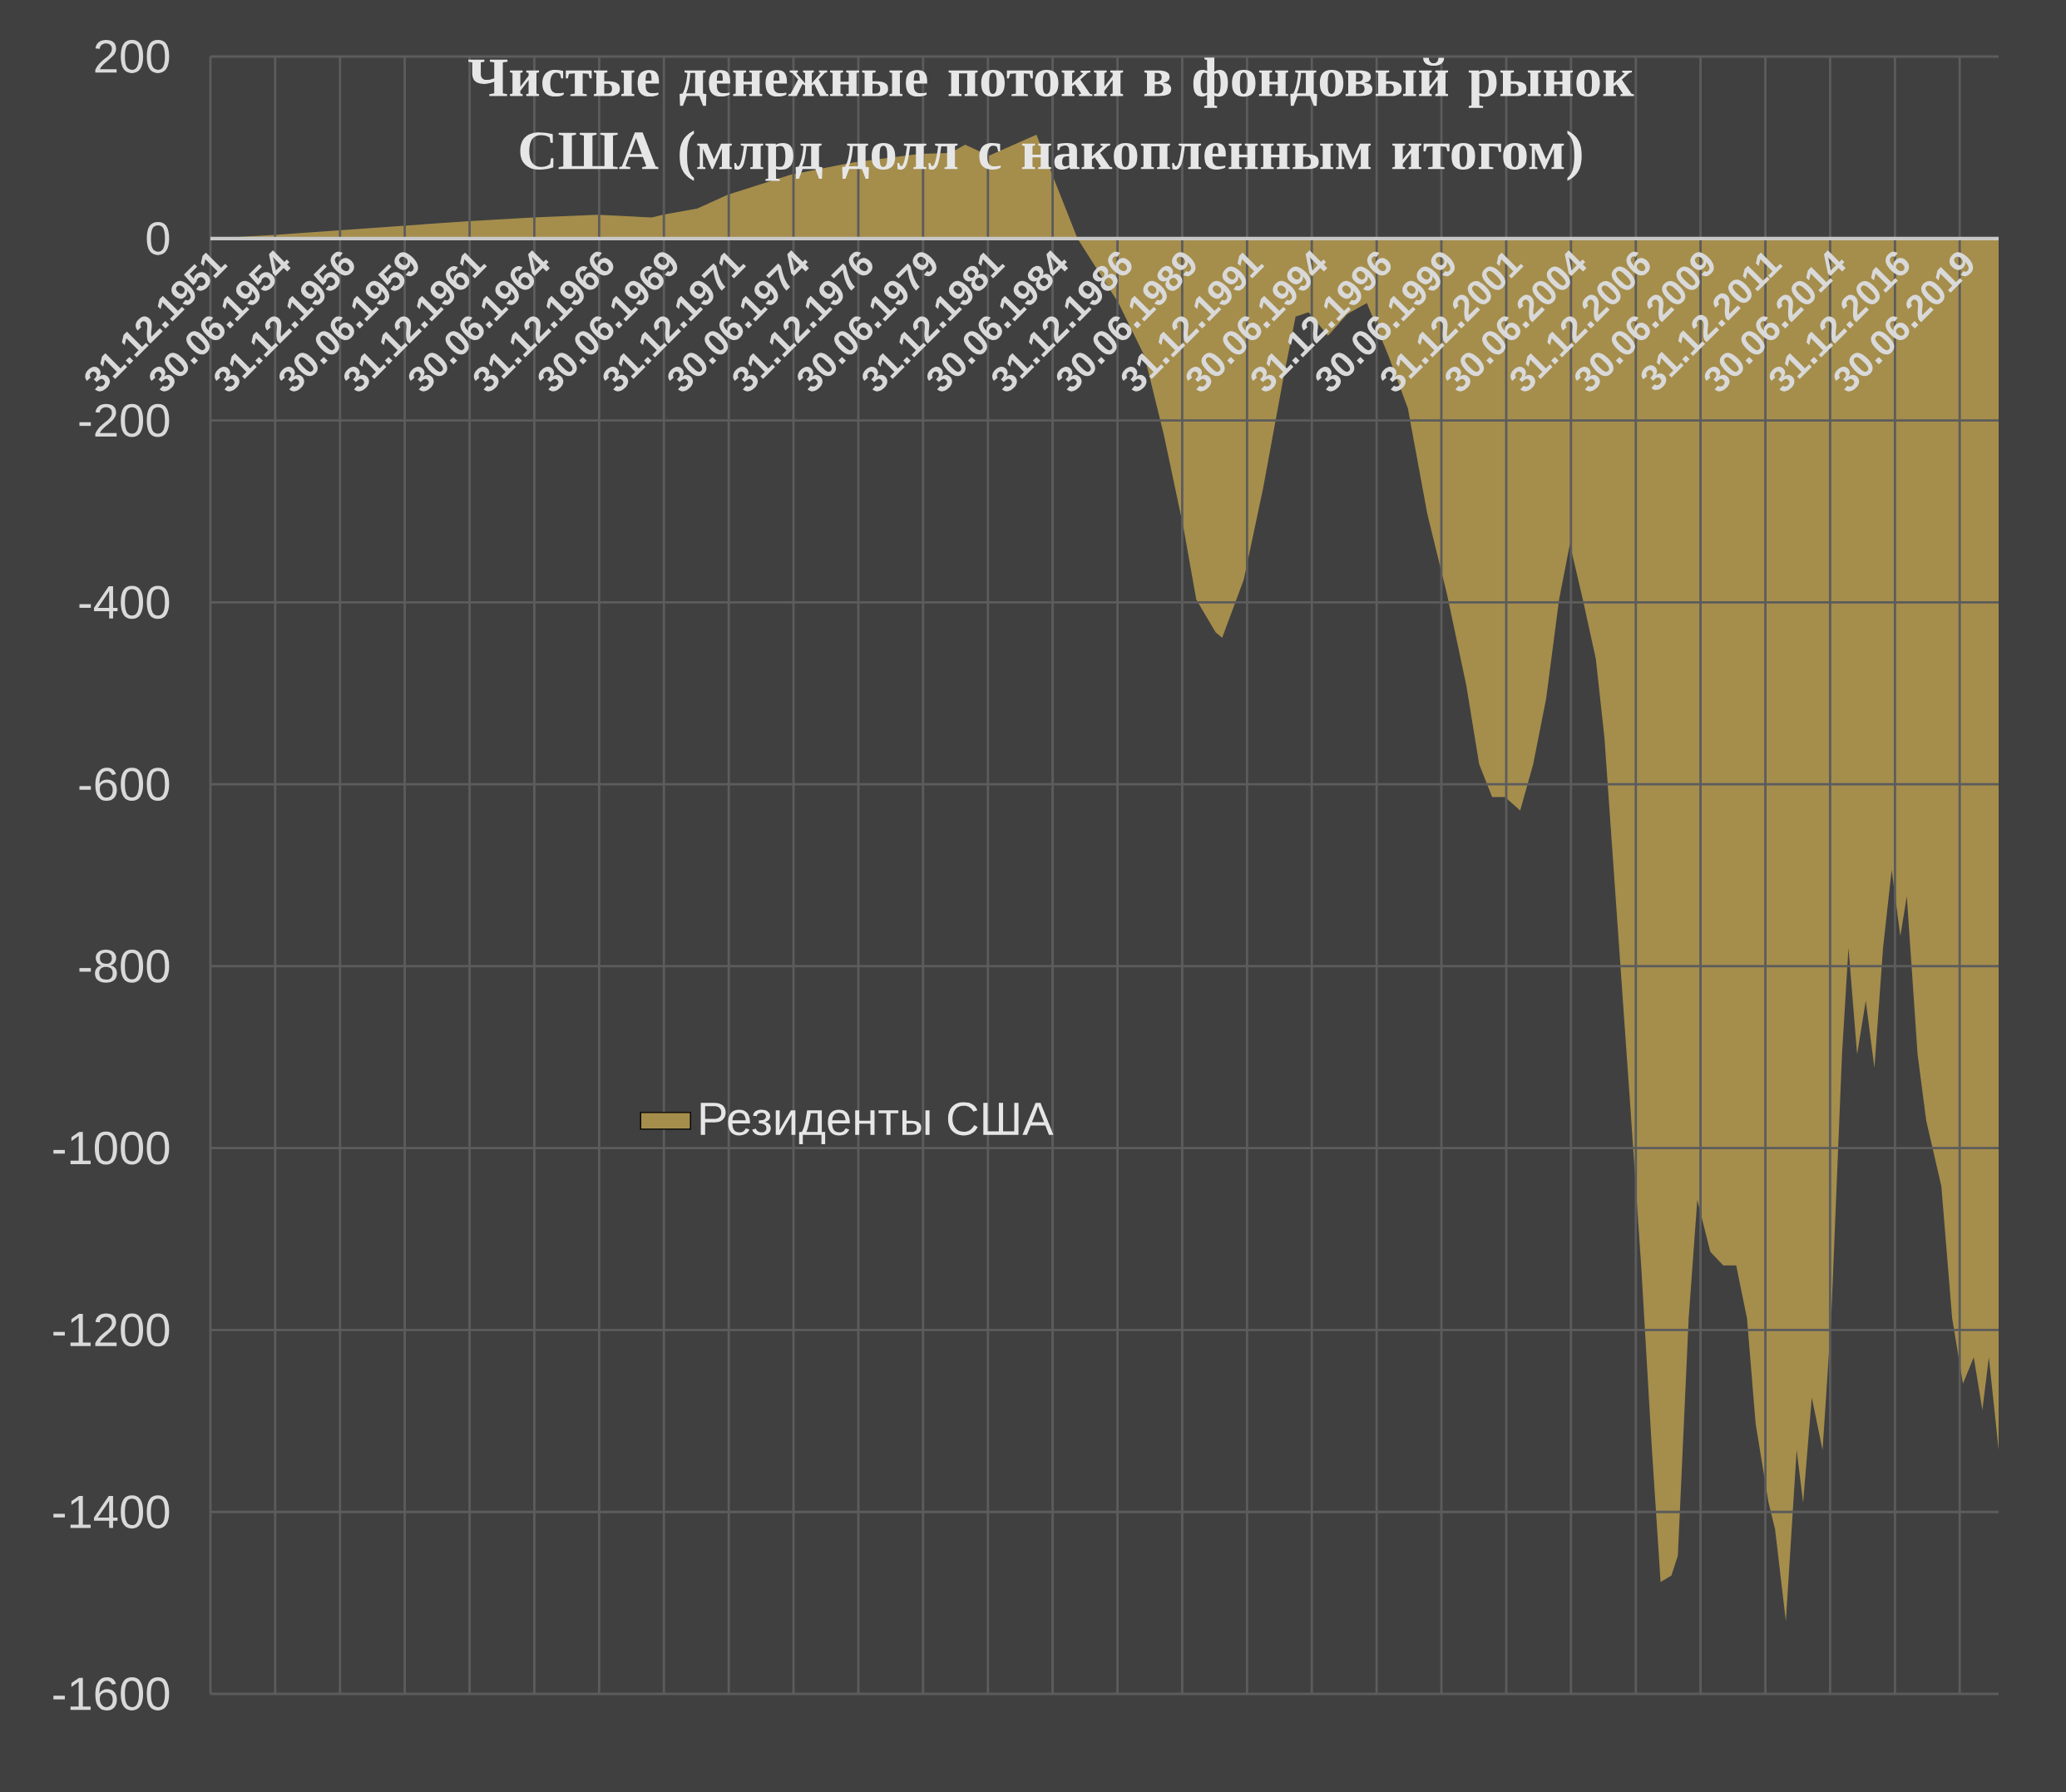 Image resolution: width=2066 pixels, height=1792 pixels. Describe the element at coordinates (111, 1330) in the screenshot. I see `y-tick-label: -1200` at that location.